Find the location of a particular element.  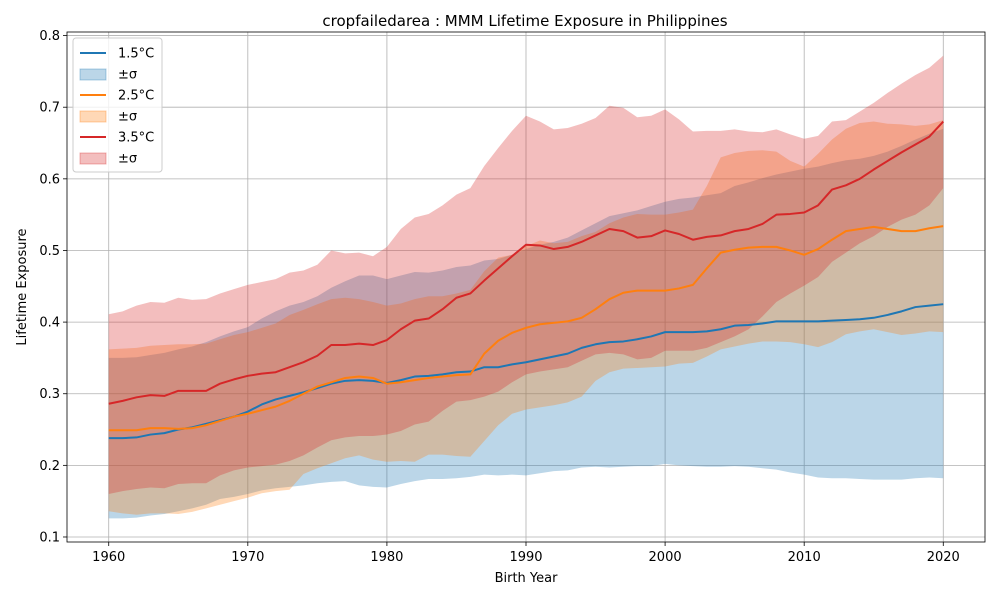

legend-label: 3.5°C is located at coordinates (136, 138).